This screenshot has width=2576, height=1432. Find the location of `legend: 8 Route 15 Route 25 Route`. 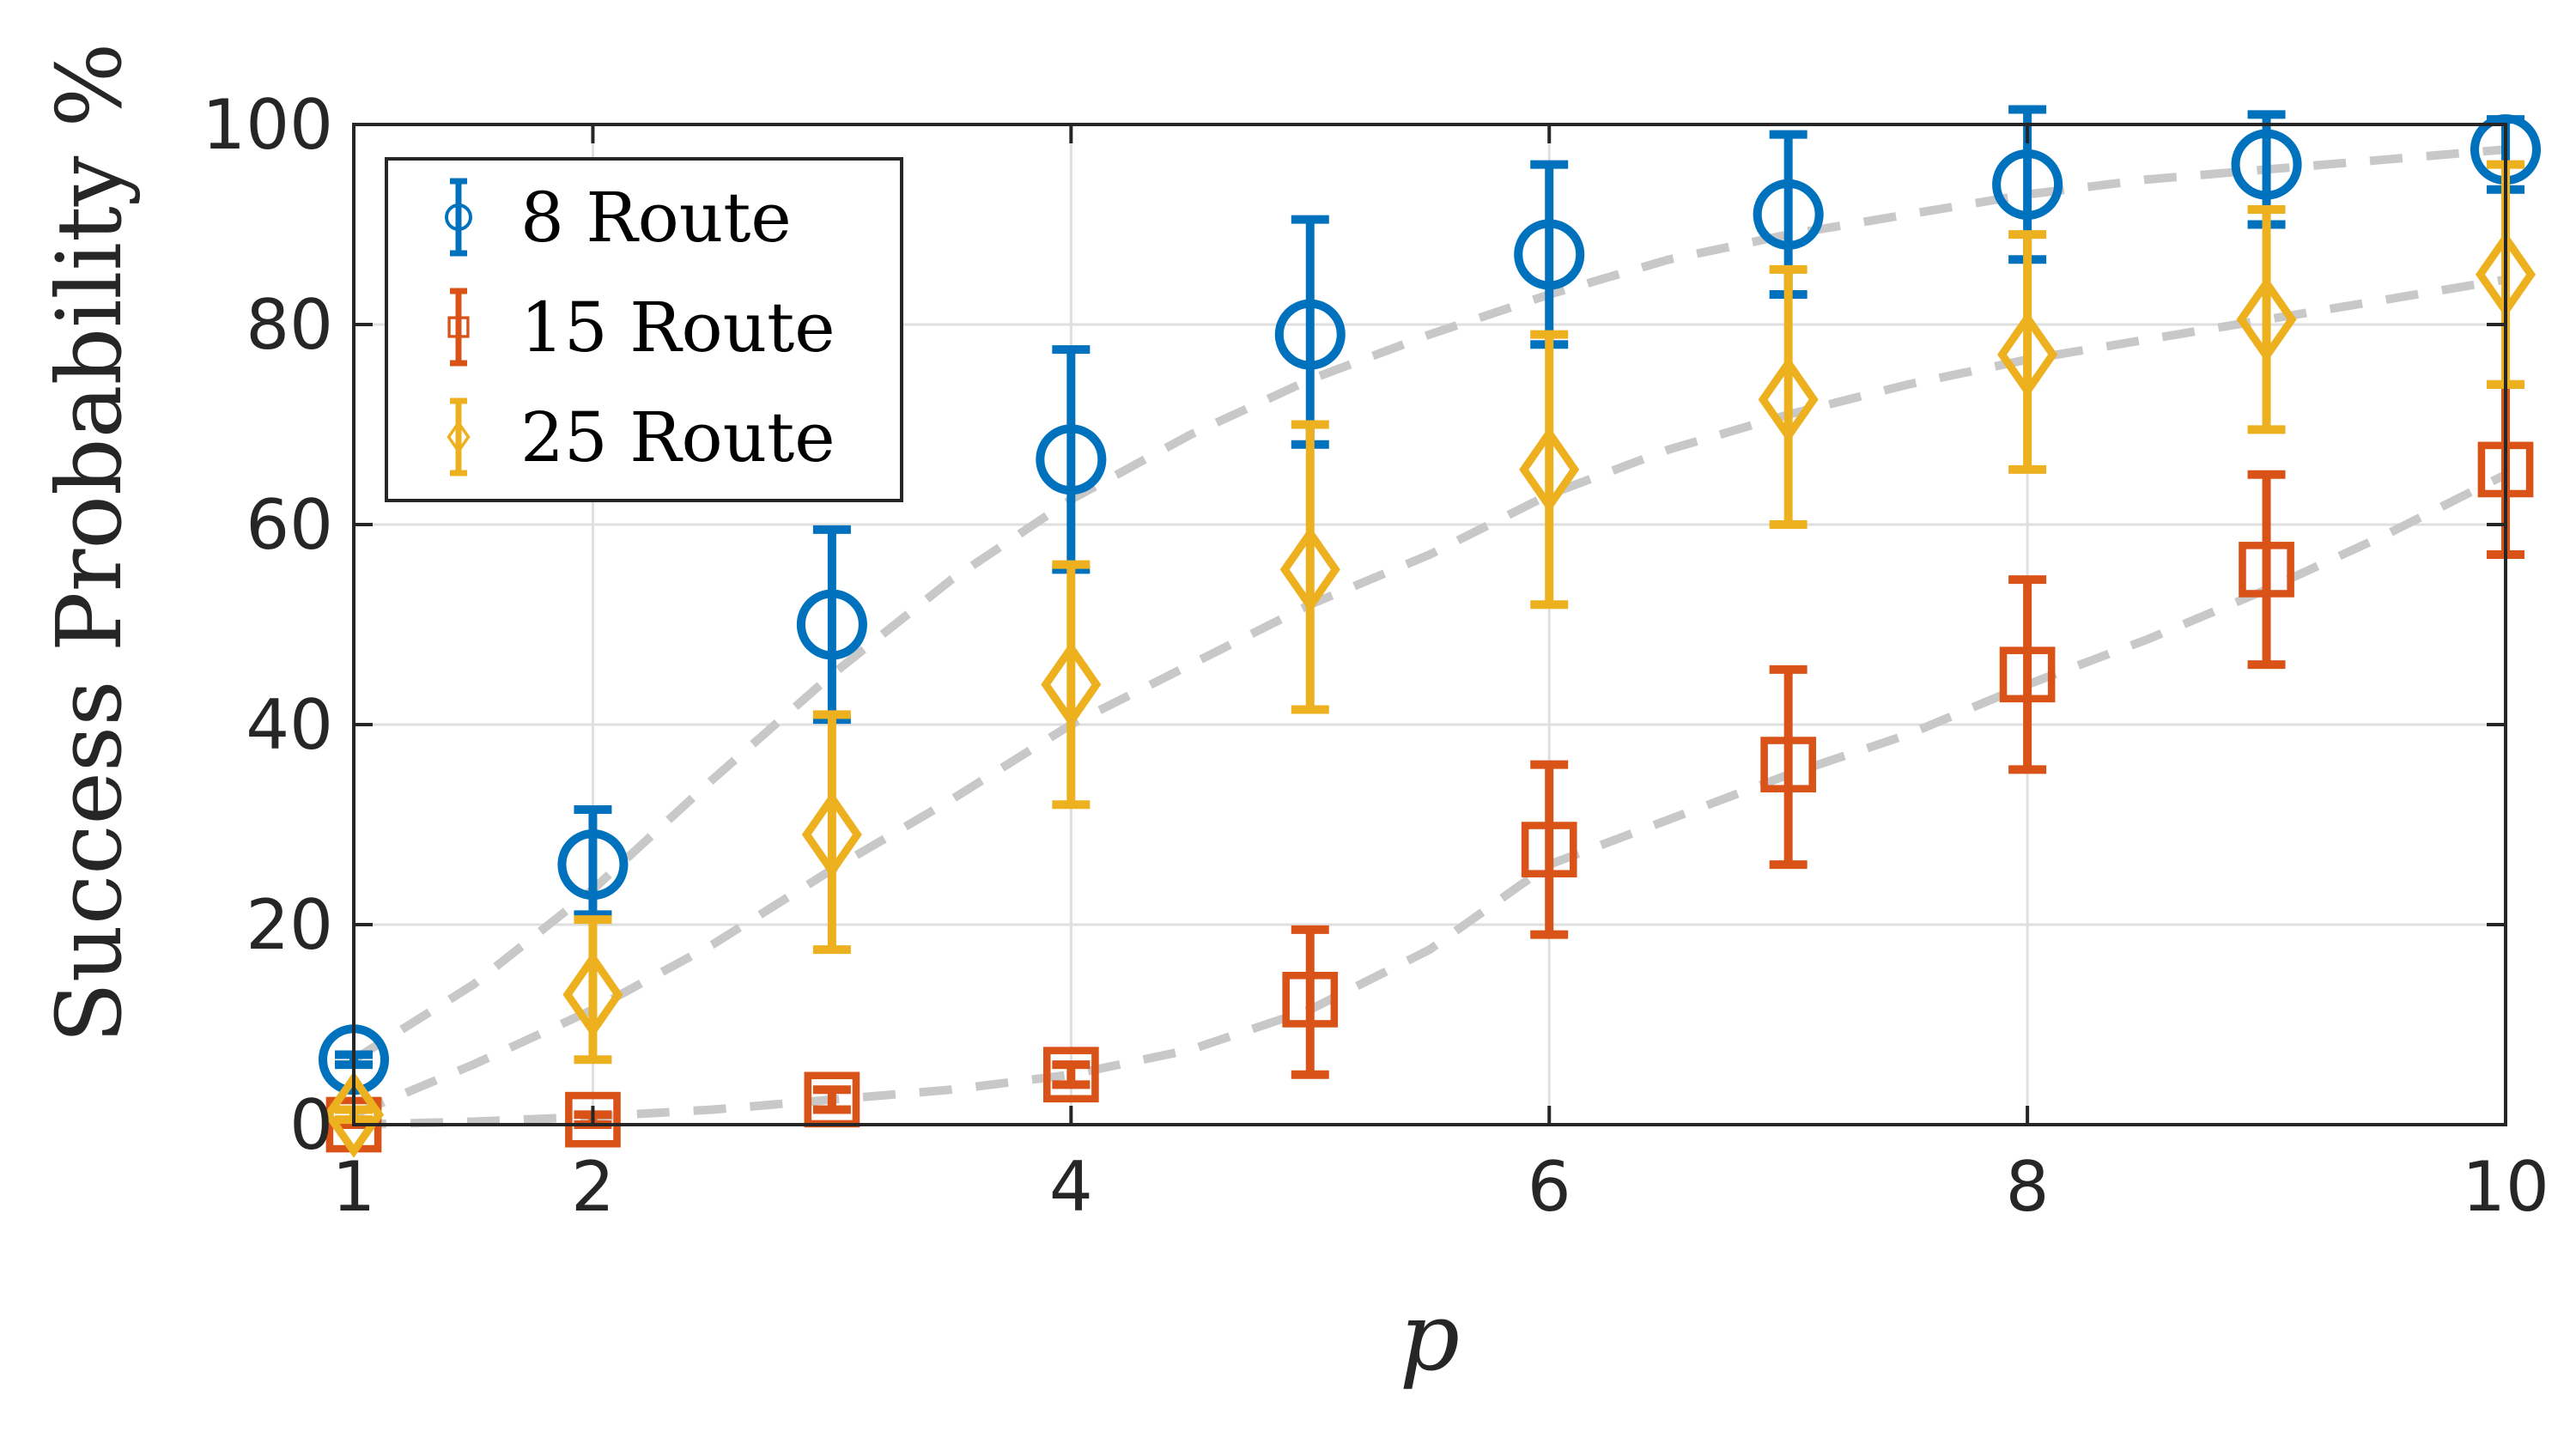

legend: 8 Route 15 Route 25 Route is located at coordinates (644, 329).